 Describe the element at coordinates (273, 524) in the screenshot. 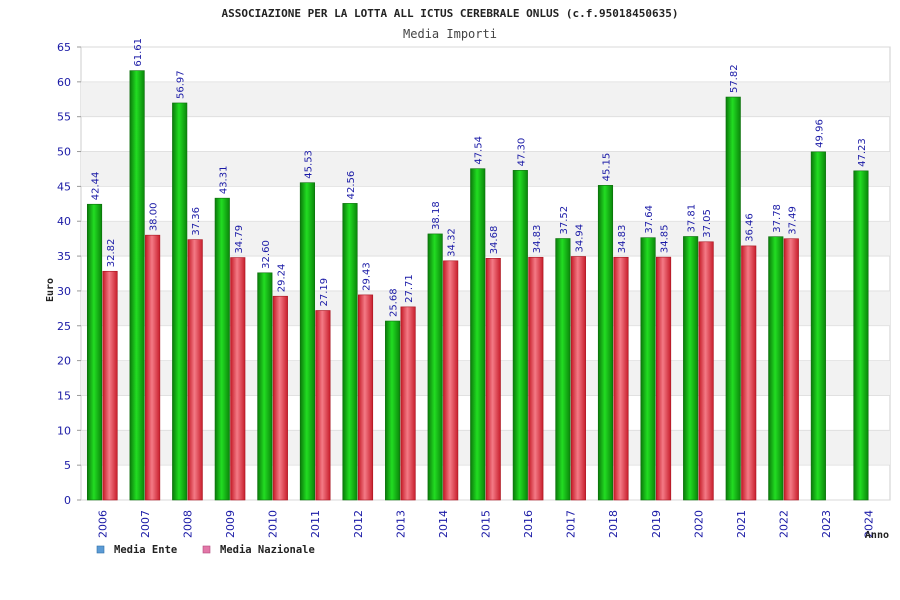

I see `x-tick-label: 2010` at that location.